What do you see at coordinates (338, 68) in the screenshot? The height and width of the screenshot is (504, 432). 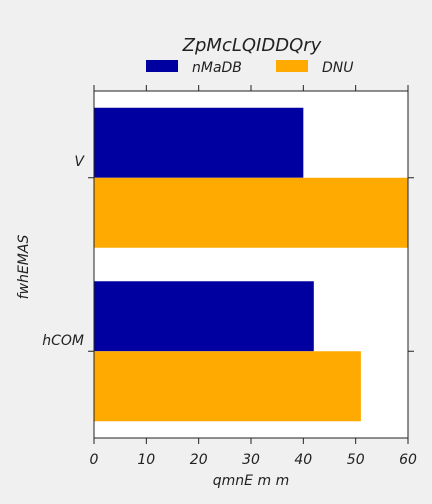 I see `legend-label-dnu: DNU` at bounding box center [338, 68].